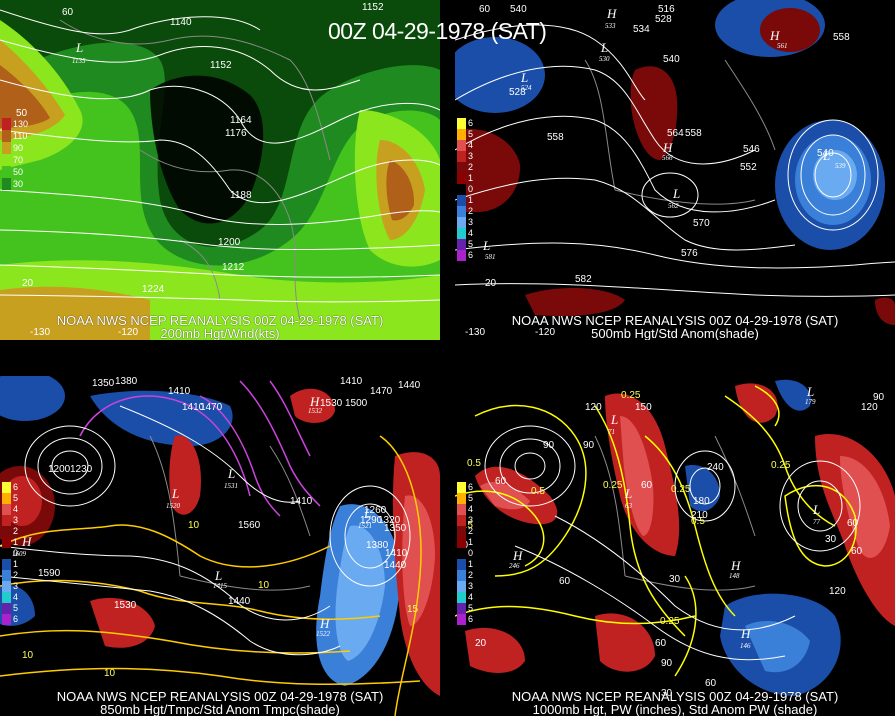  What do you see at coordinates (200, 448) in the screenshot?
I see `cold-temp-contours` at bounding box center [200, 448].